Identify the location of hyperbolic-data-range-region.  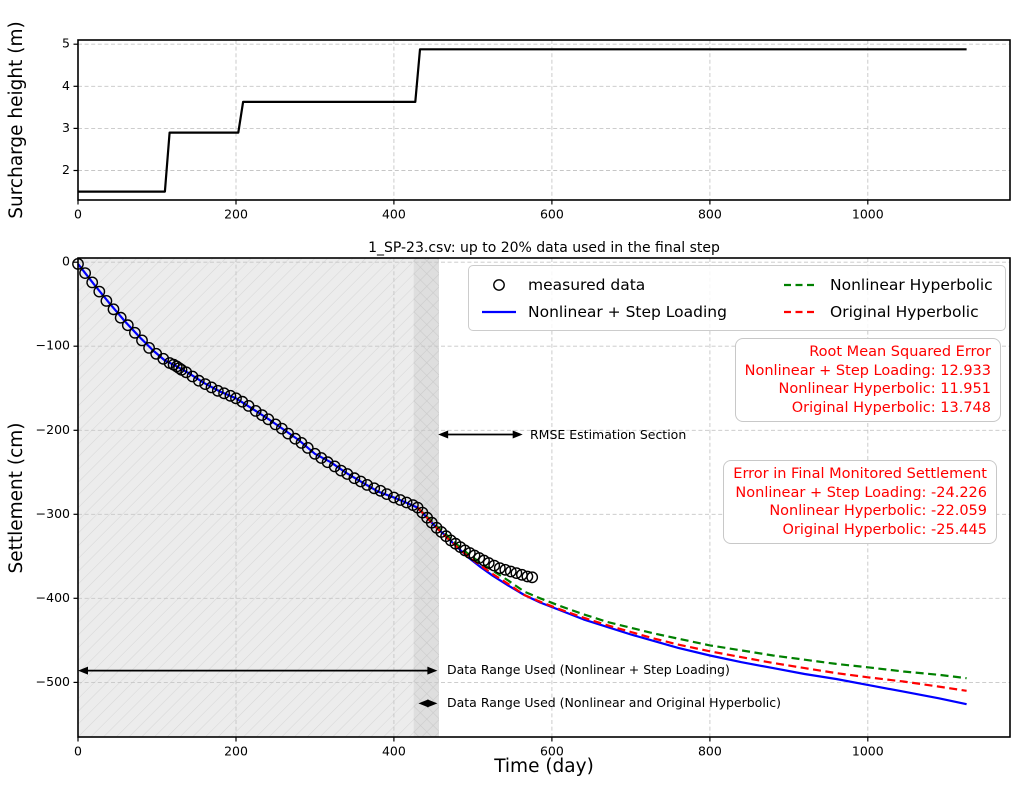
(426, 497).